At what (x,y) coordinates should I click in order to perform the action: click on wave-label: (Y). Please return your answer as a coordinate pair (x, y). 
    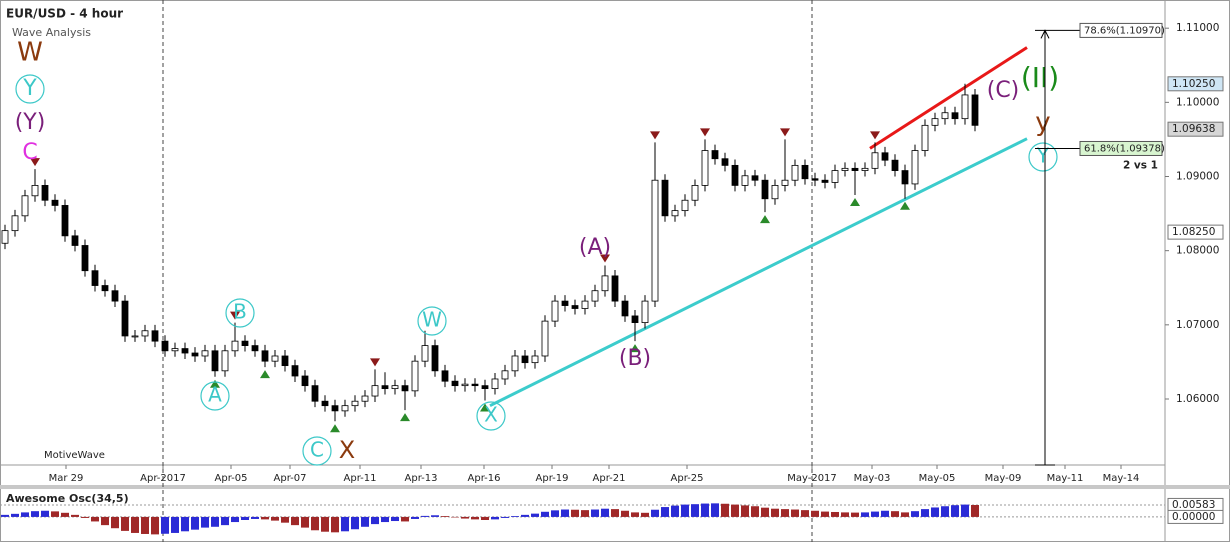
    Looking at the image, I should click on (30, 122).